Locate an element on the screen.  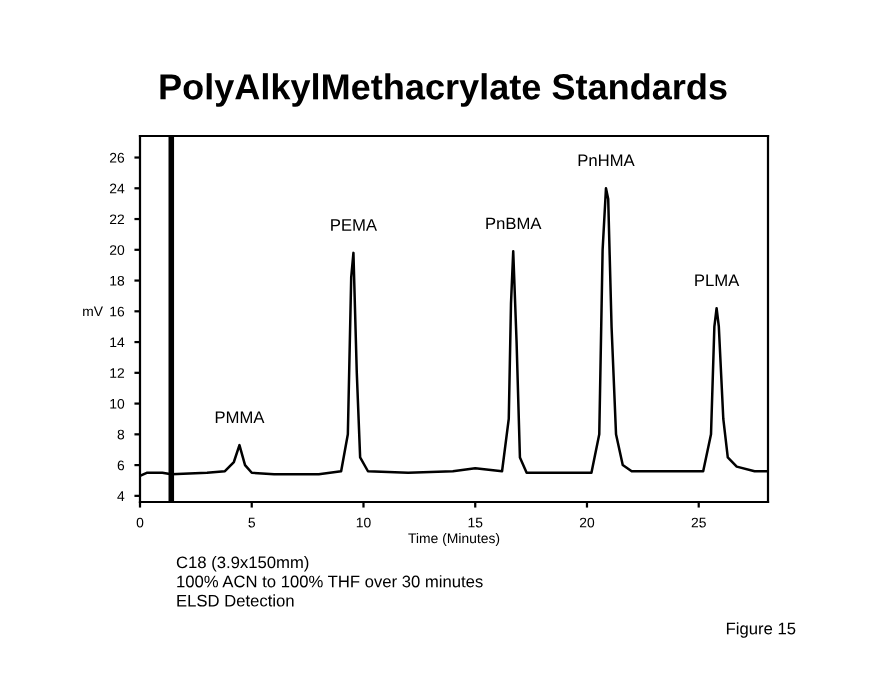
annotation: PLMA is located at coordinates (717, 280).